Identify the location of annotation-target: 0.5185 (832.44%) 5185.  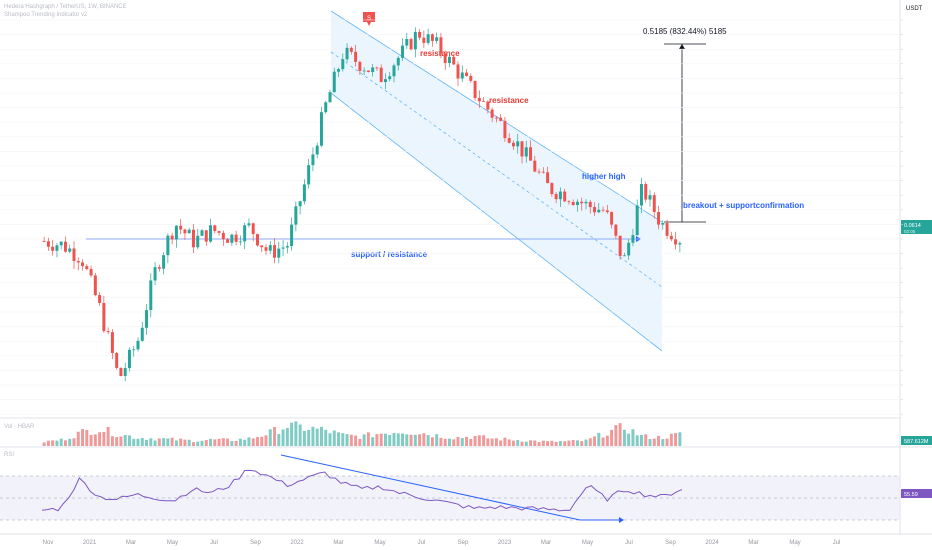
(685, 31).